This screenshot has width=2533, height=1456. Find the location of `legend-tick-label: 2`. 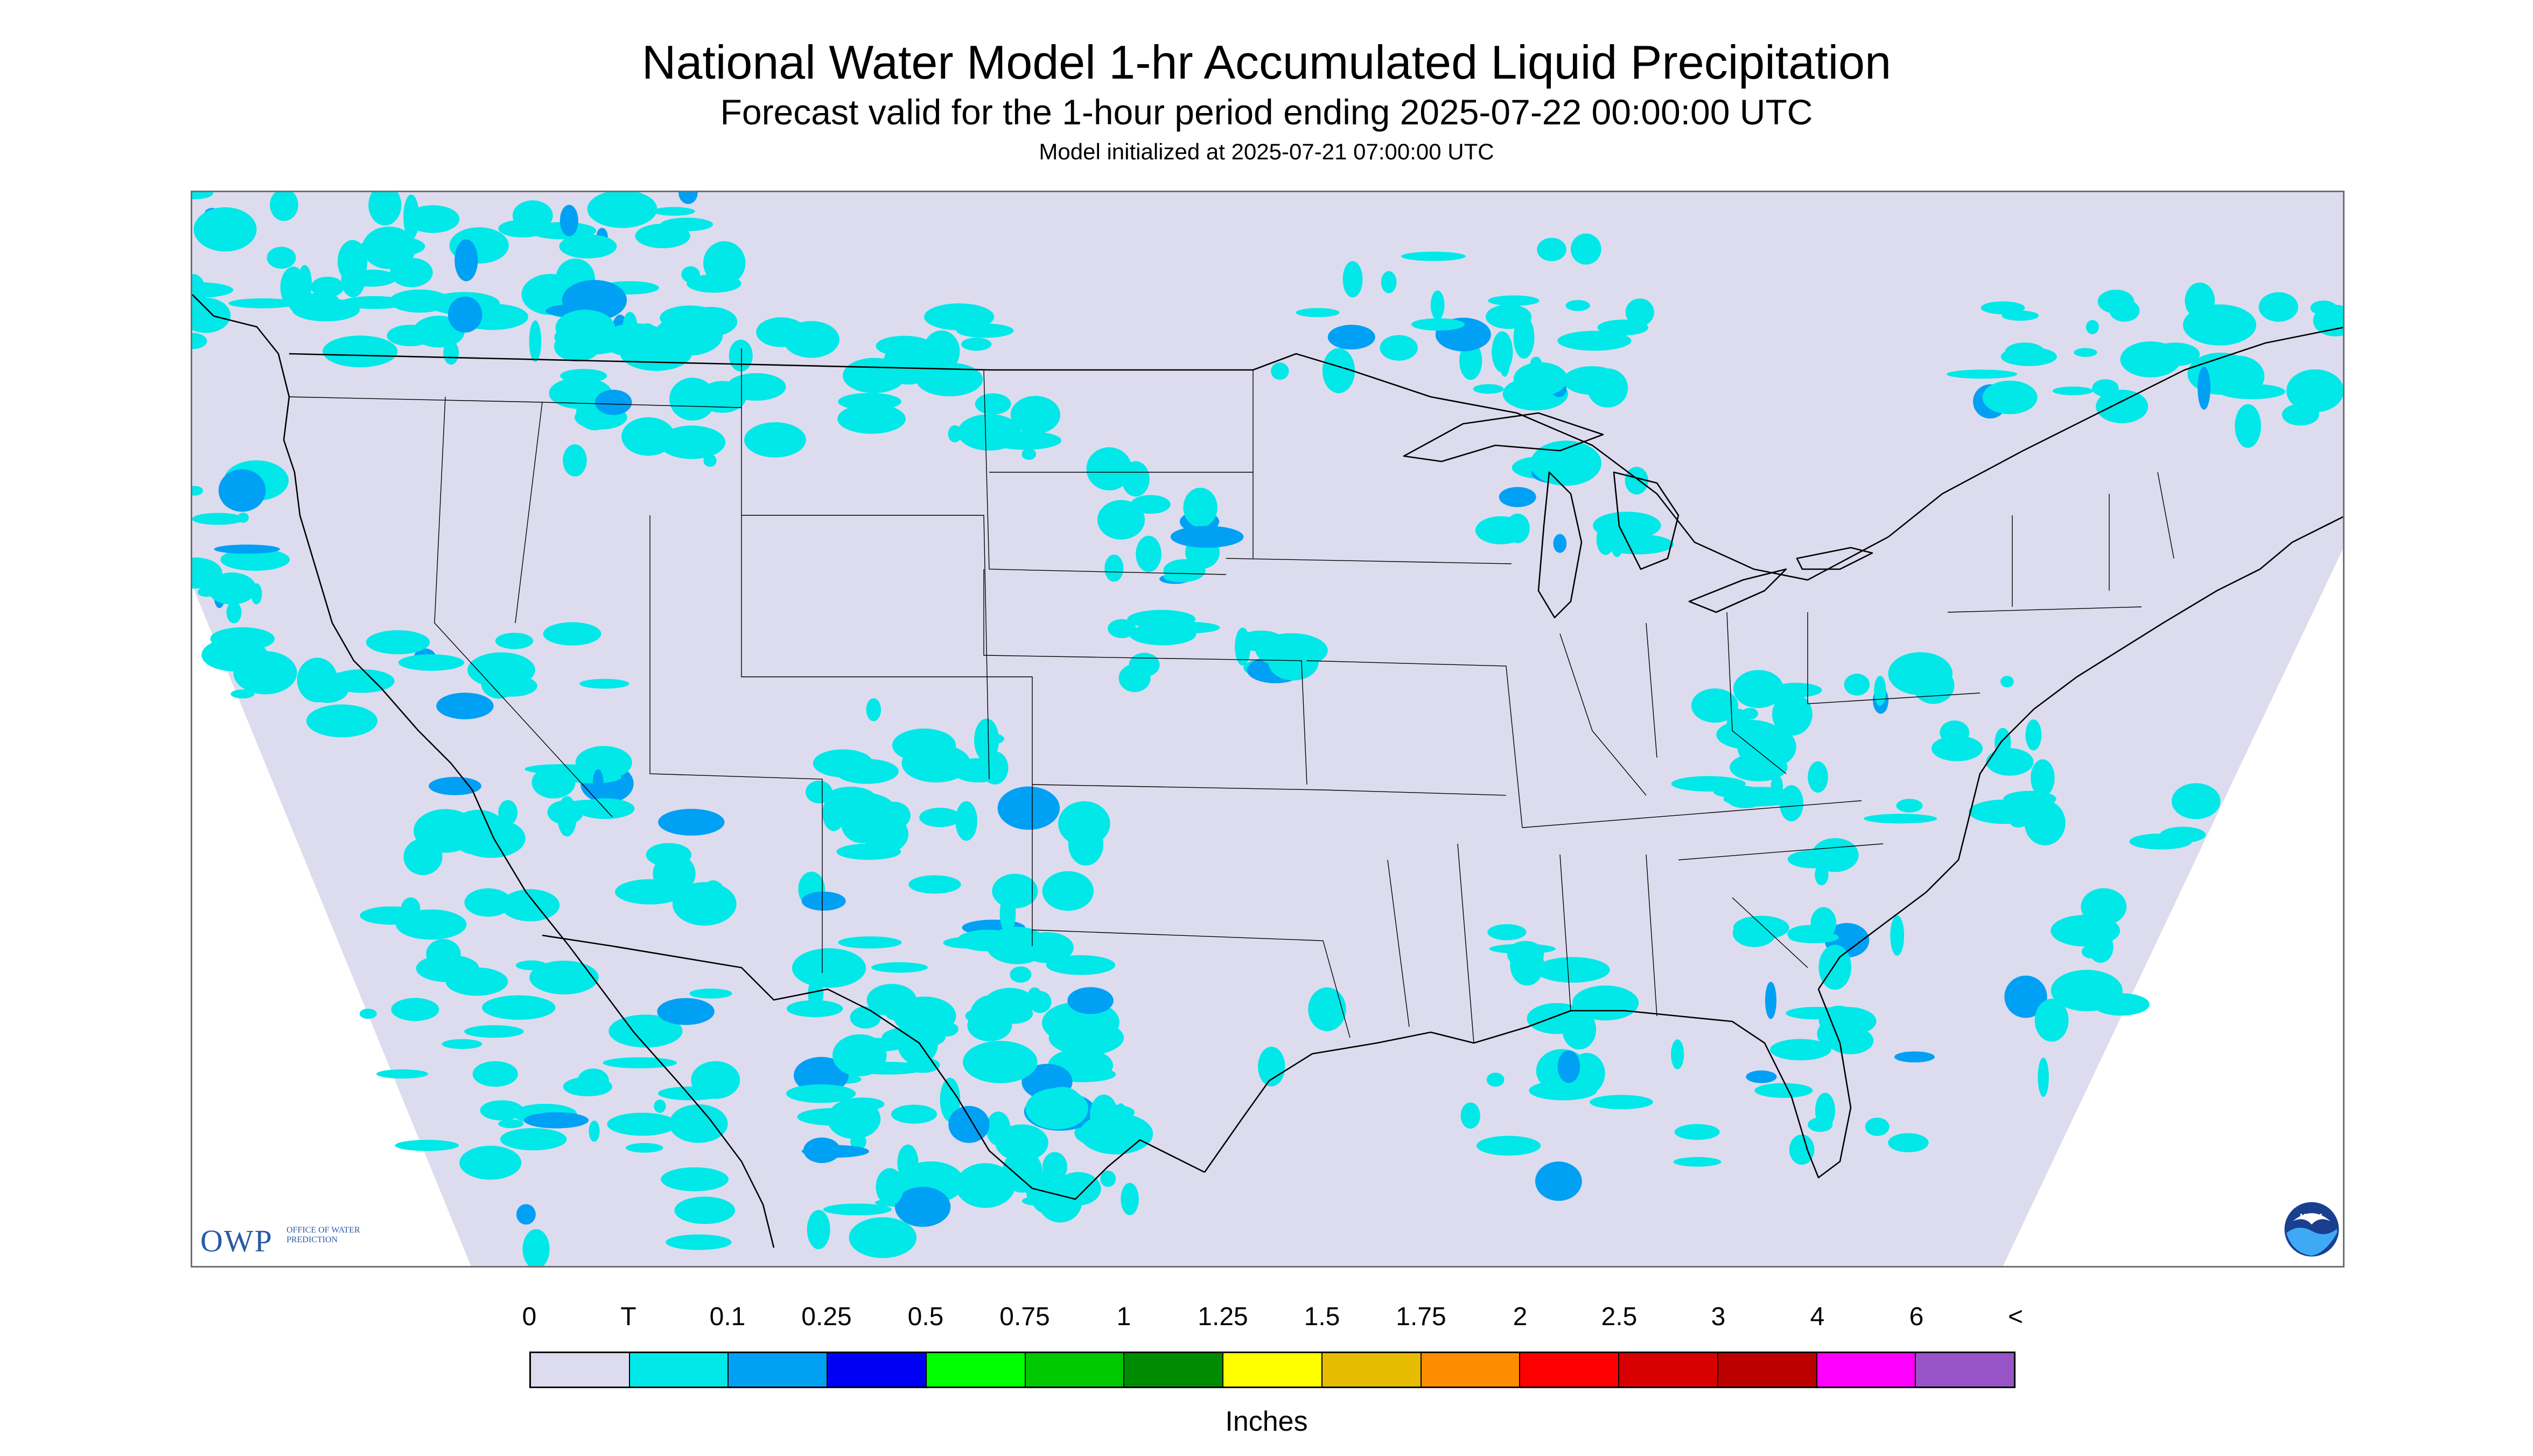

legend-tick-label: 2 is located at coordinates (1520, 1317).